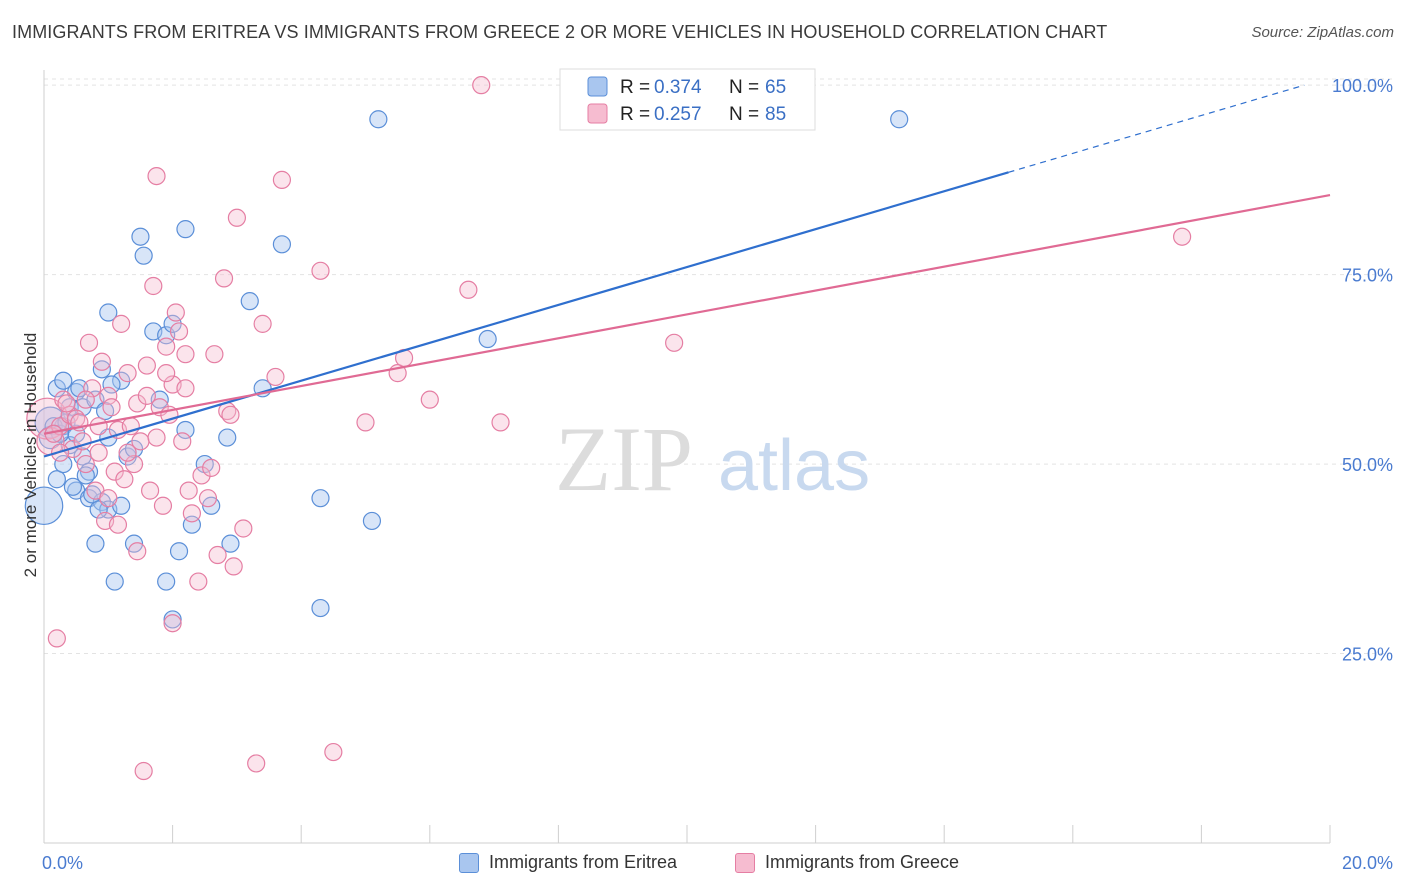 The height and width of the screenshot is (892, 1406). What do you see at coordinates (775, 87) in the screenshot?
I see `legend-n-value-eritrea: 65` at bounding box center [775, 87].